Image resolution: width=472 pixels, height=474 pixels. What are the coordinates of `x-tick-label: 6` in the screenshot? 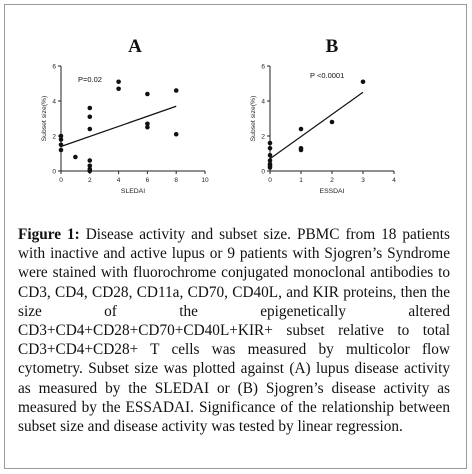 It's located at (148, 180).